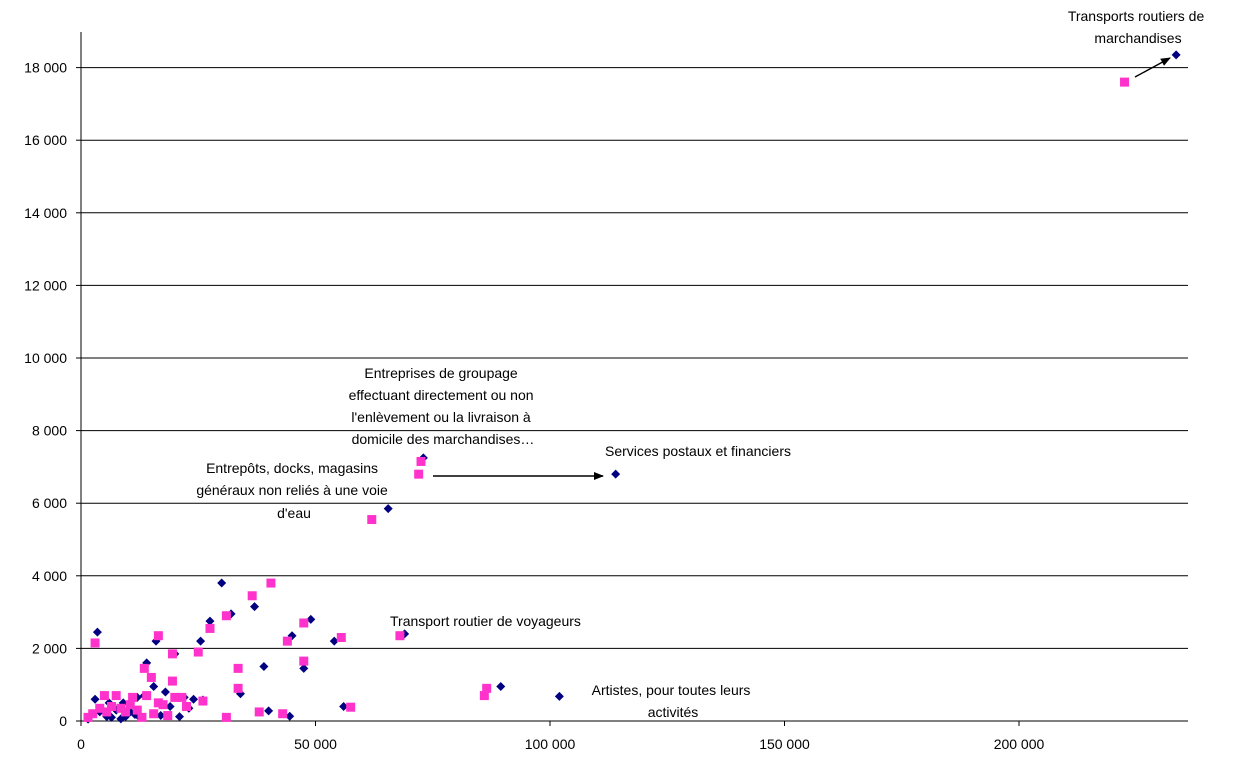  I want to click on y-tick-label: 10 000, so click(45, 358).